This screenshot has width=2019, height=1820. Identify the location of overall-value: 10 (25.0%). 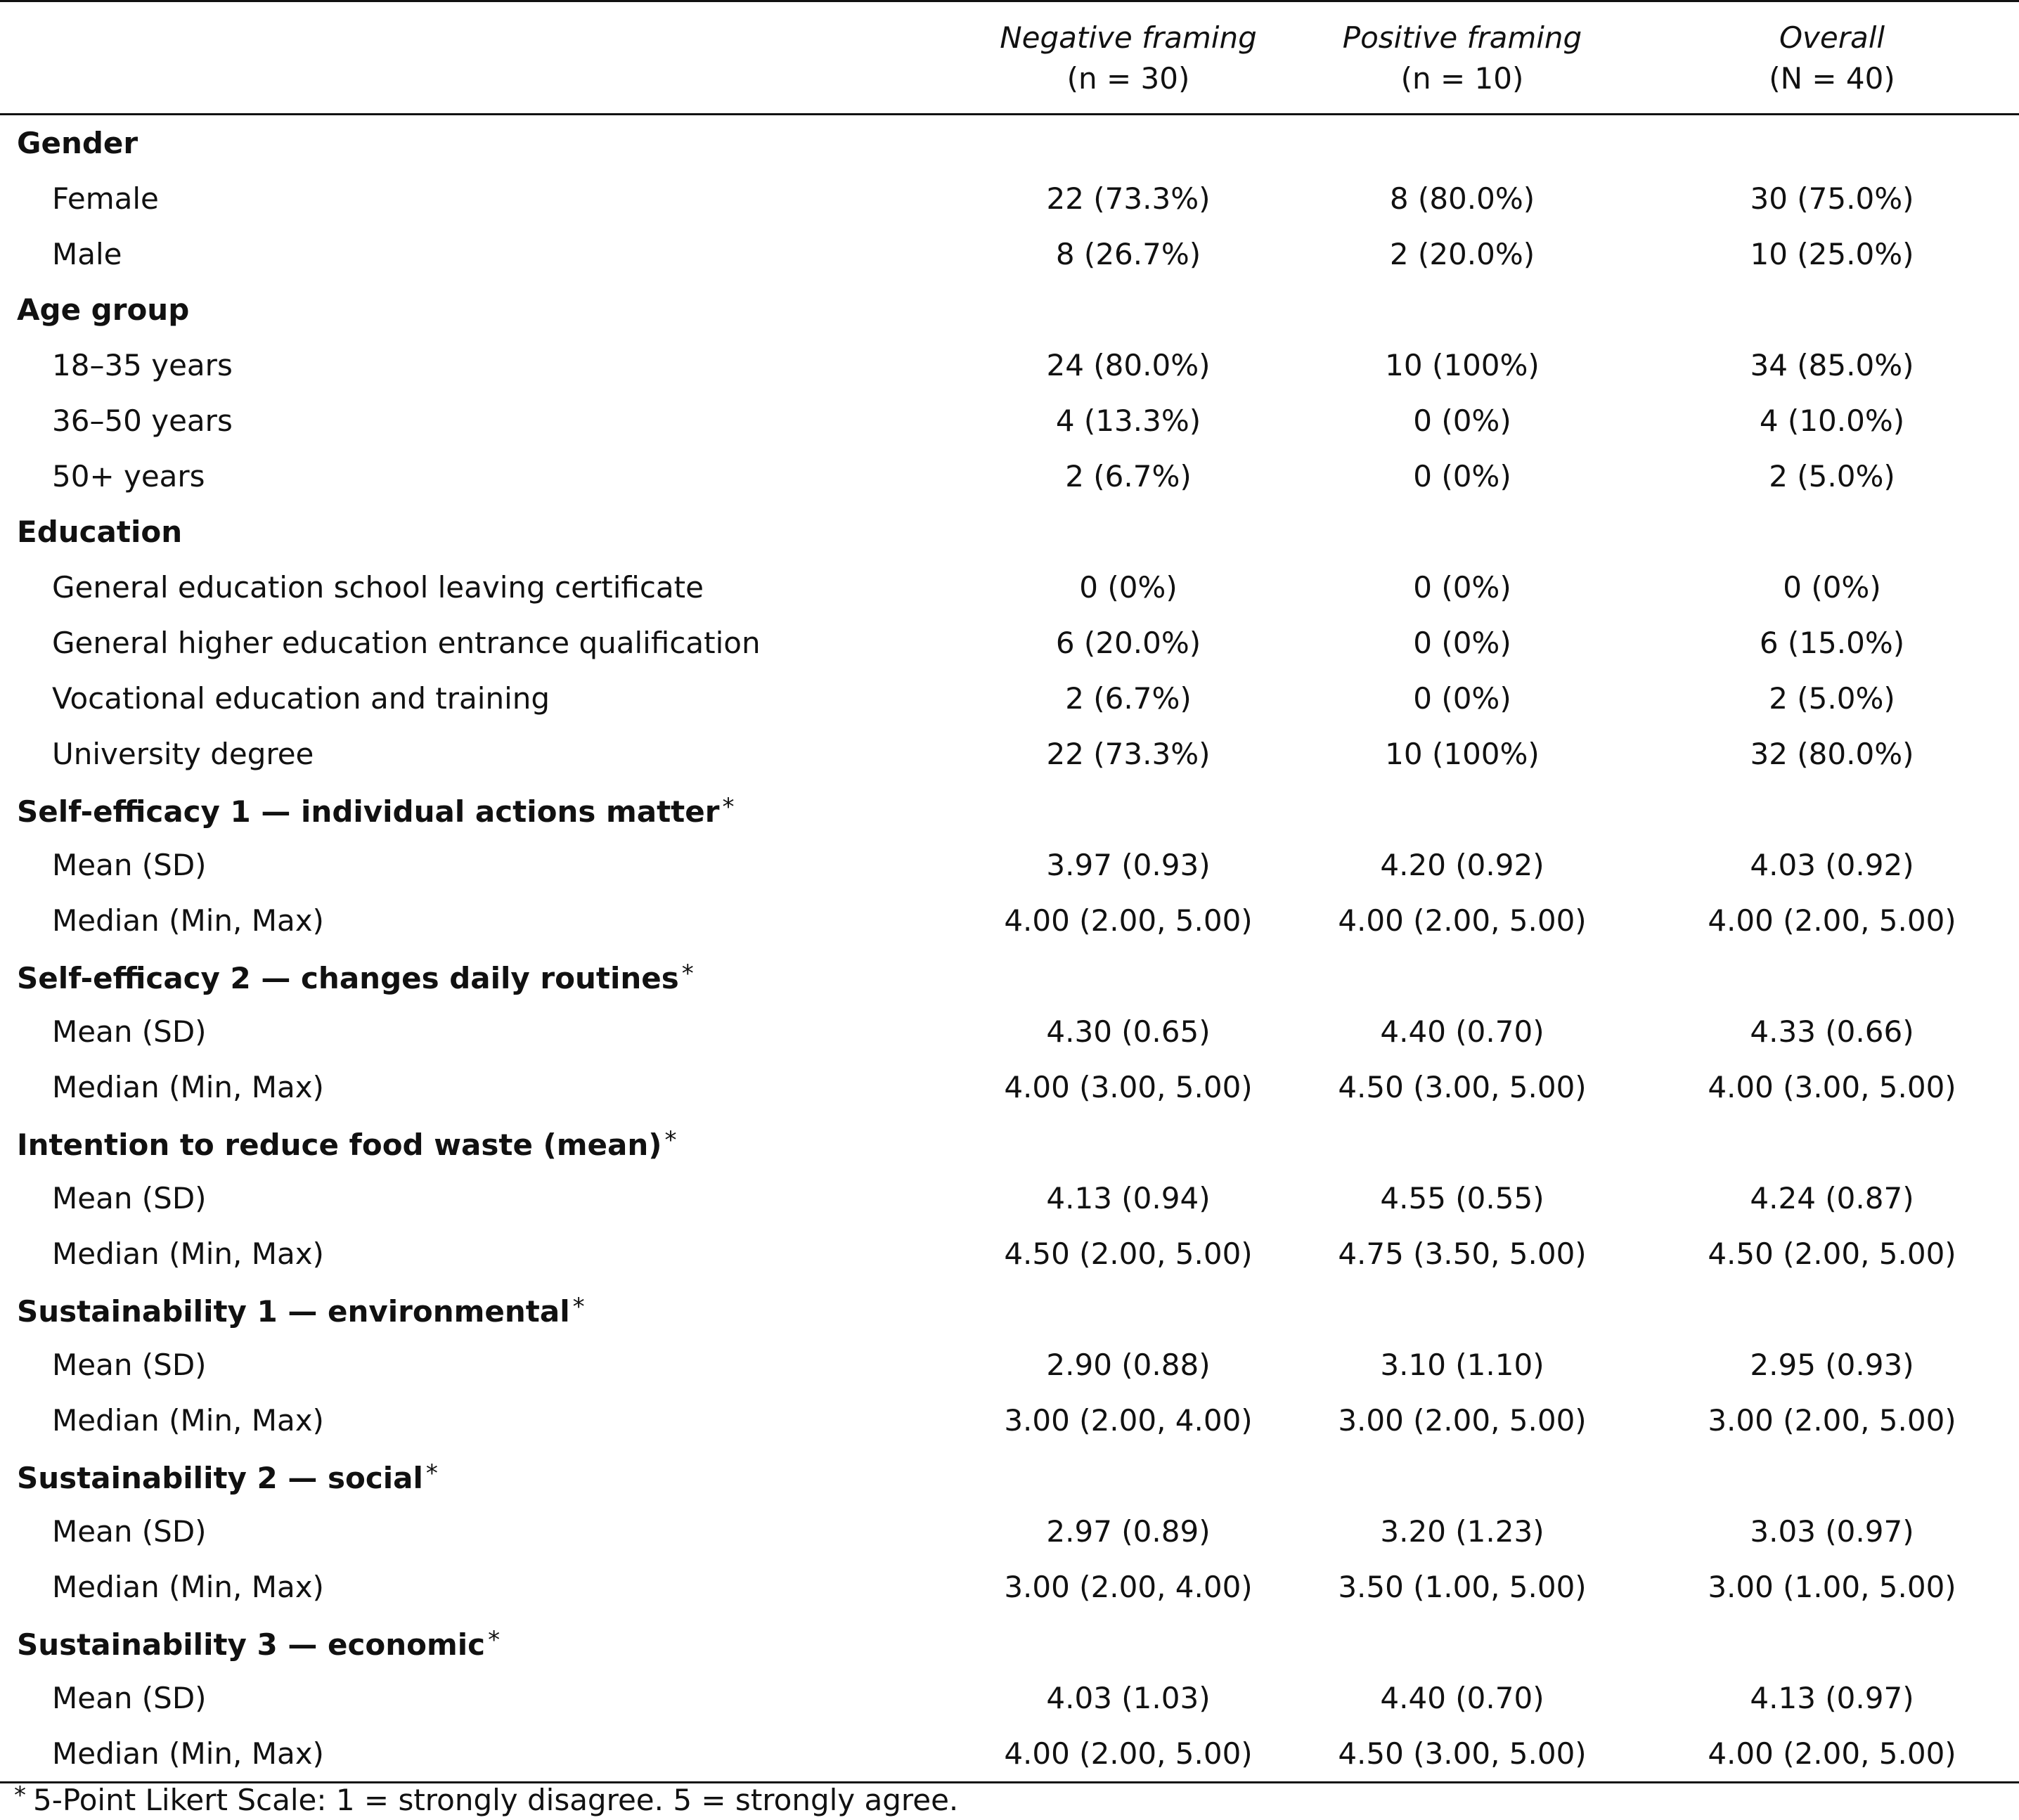
(1832, 254).